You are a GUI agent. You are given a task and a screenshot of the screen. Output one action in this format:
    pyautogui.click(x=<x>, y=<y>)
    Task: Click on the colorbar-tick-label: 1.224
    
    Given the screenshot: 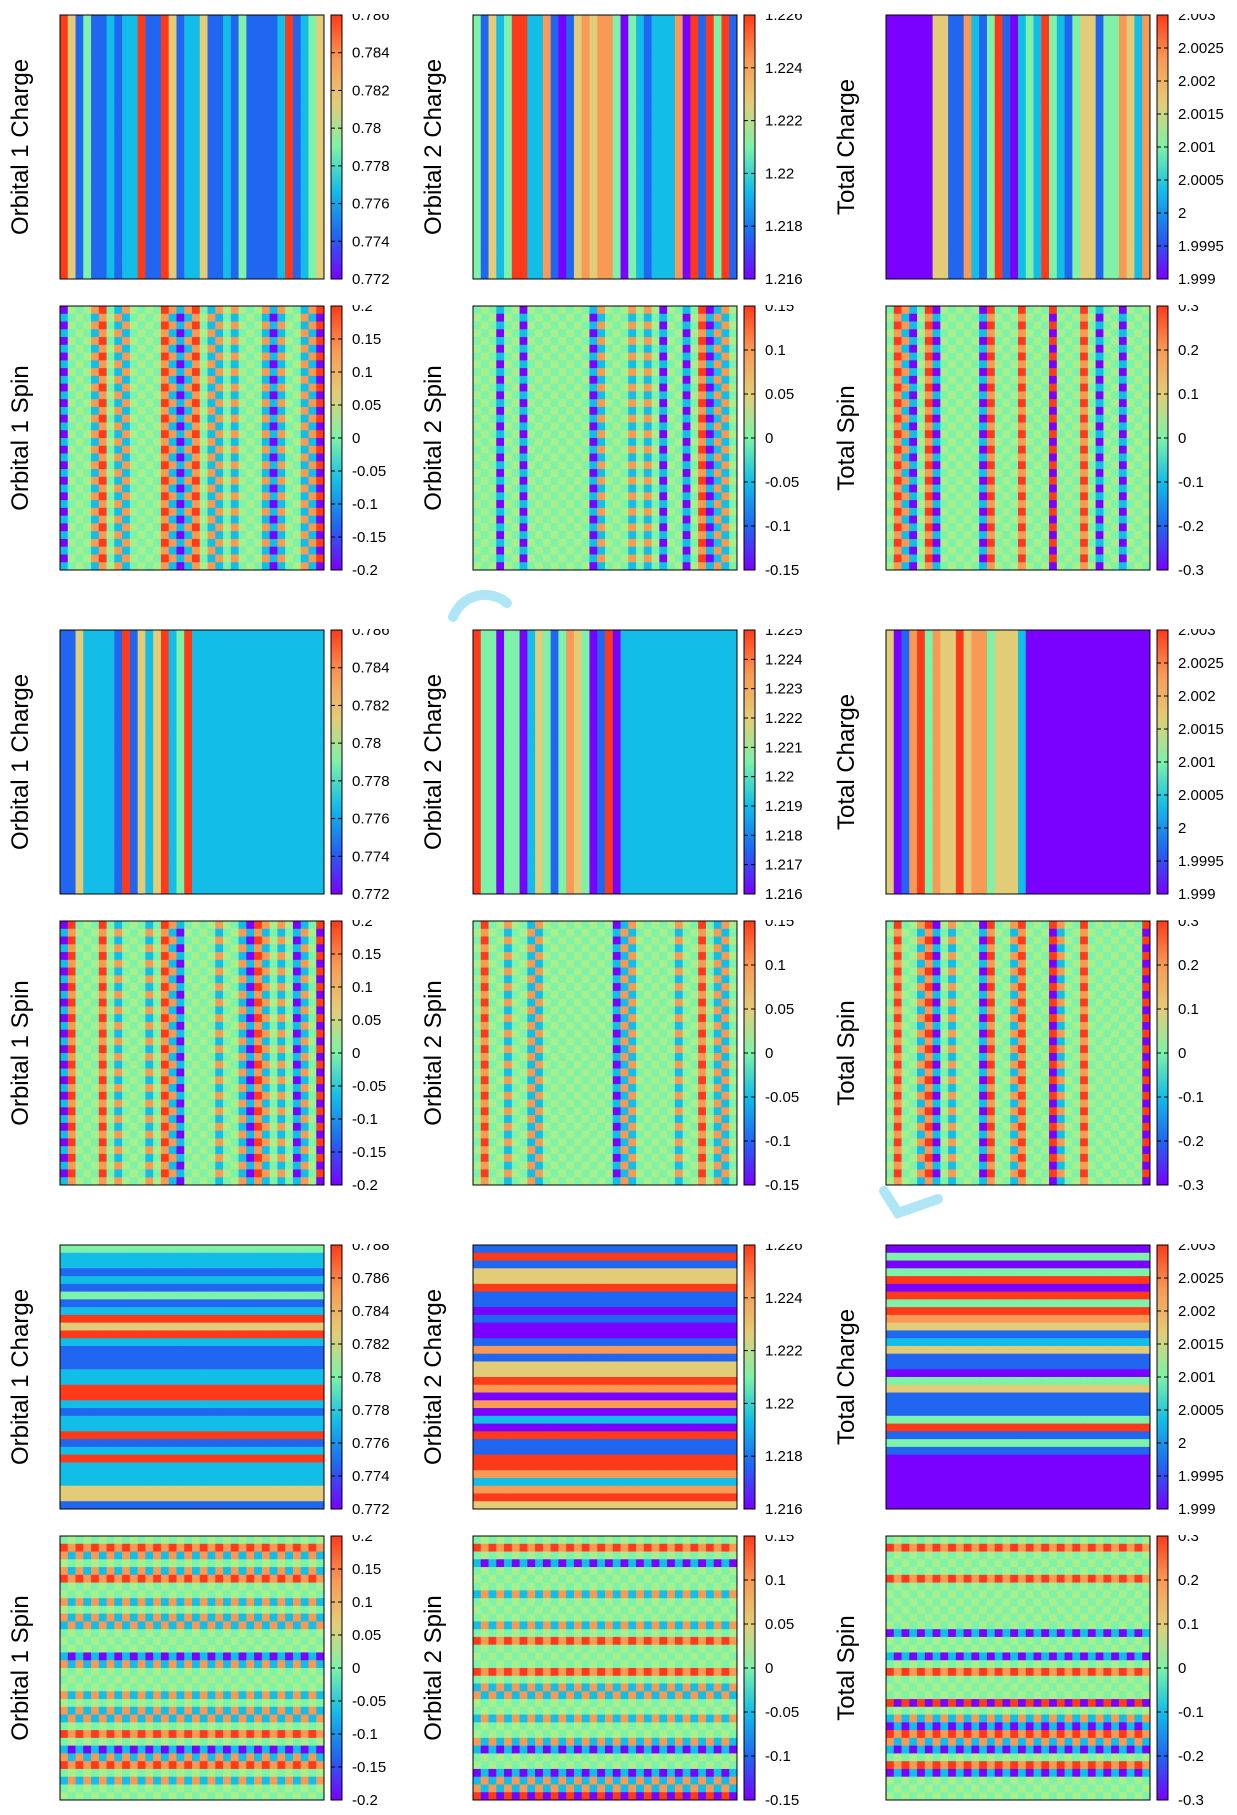 What is the action you would take?
    pyautogui.click(x=784, y=68)
    